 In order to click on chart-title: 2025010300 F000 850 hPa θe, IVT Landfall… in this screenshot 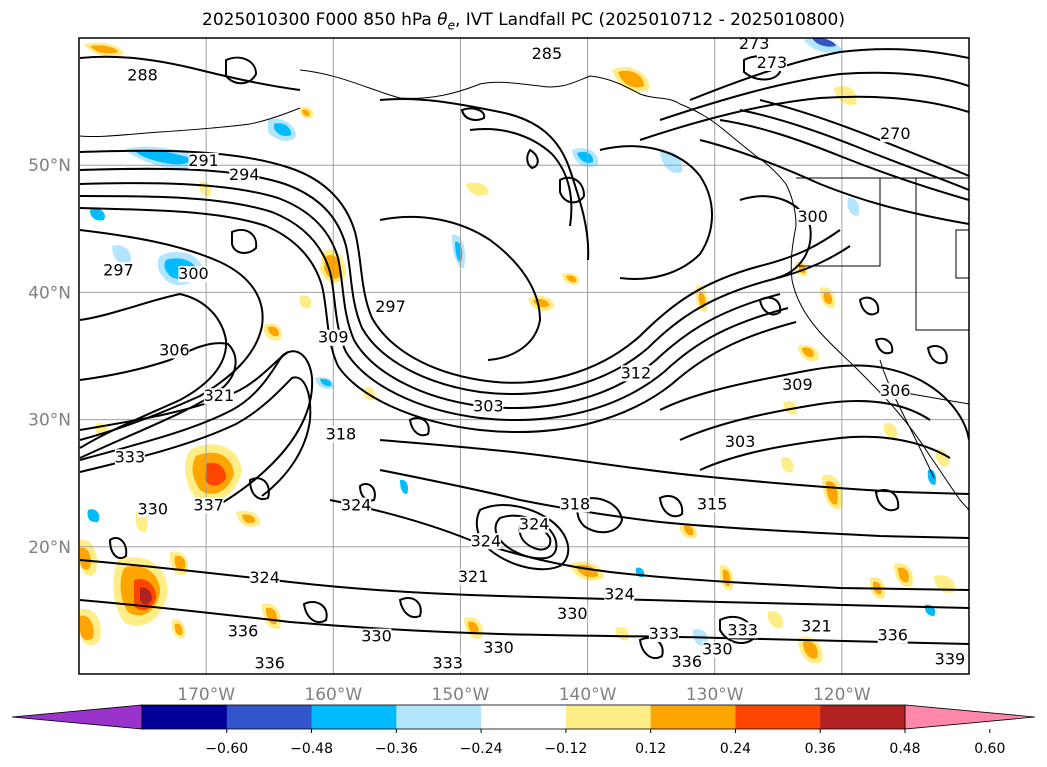, I will do `click(523, 21)`.